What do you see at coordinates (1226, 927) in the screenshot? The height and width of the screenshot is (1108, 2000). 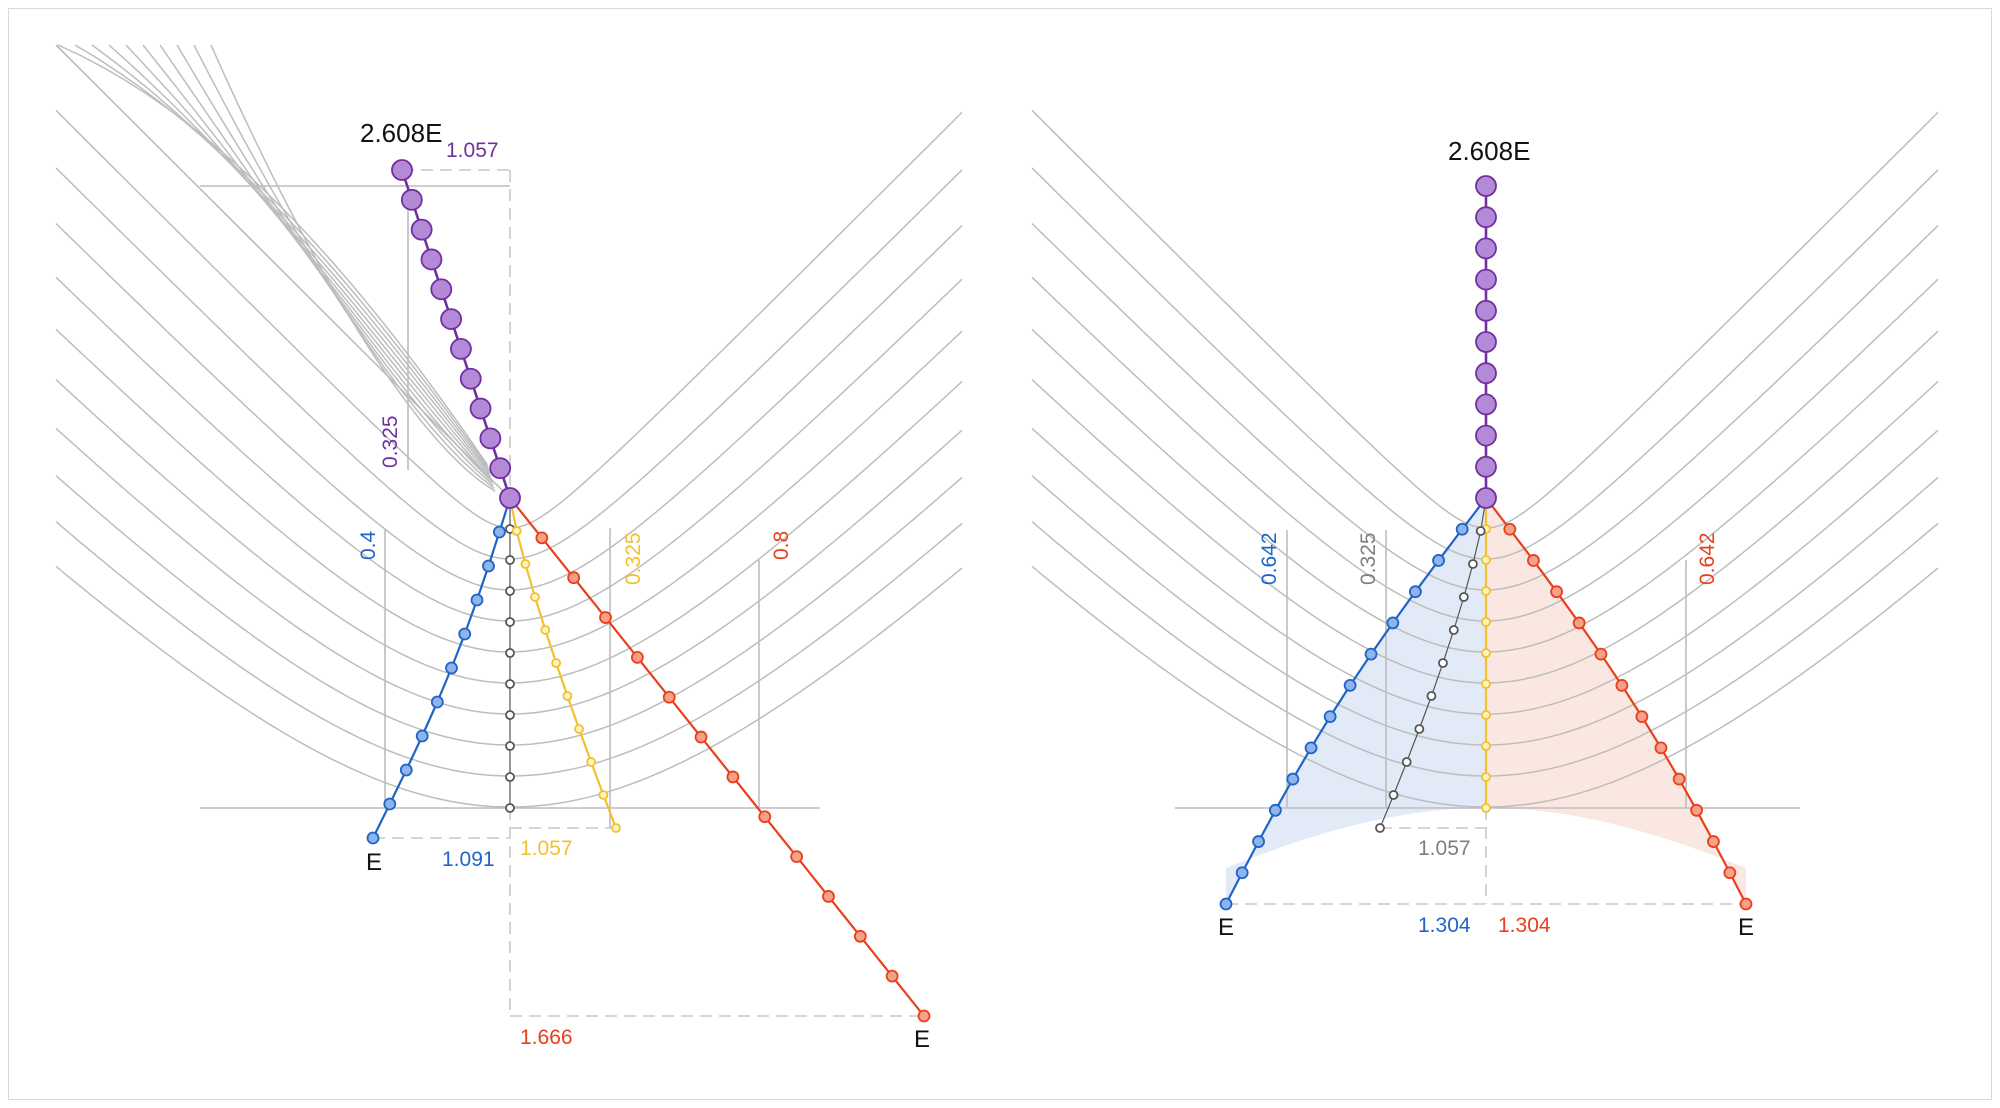 I see `right-blue-end-label: E` at bounding box center [1226, 927].